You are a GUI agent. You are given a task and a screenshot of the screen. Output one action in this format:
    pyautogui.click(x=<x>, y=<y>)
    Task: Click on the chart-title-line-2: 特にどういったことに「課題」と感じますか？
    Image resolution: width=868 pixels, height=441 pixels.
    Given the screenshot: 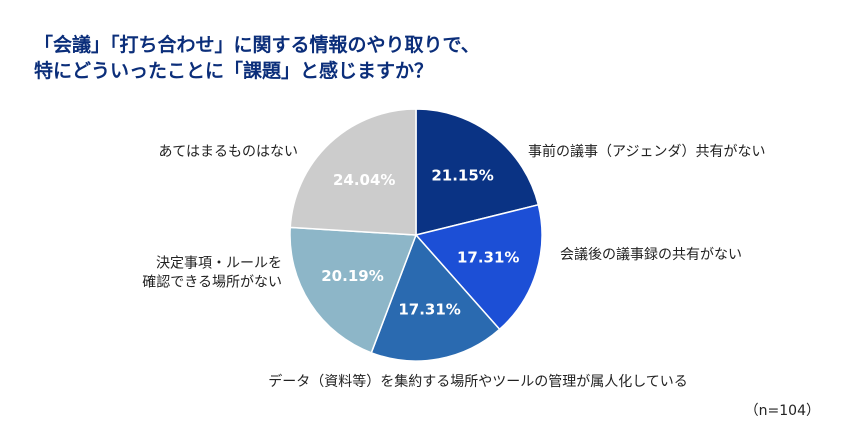 What is the action you would take?
    pyautogui.click(x=234, y=71)
    